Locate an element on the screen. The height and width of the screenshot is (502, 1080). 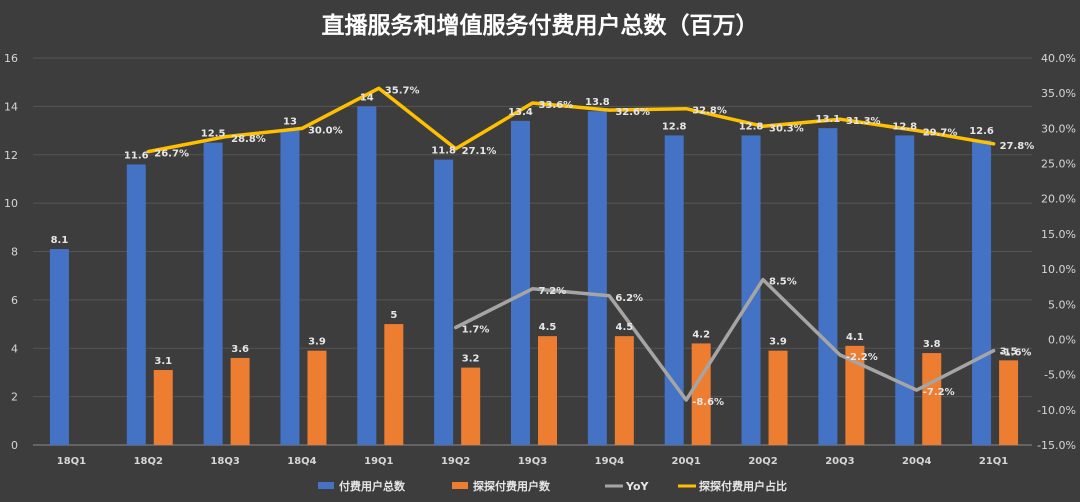
line-data-label: -8.6% is located at coordinates (708, 402).